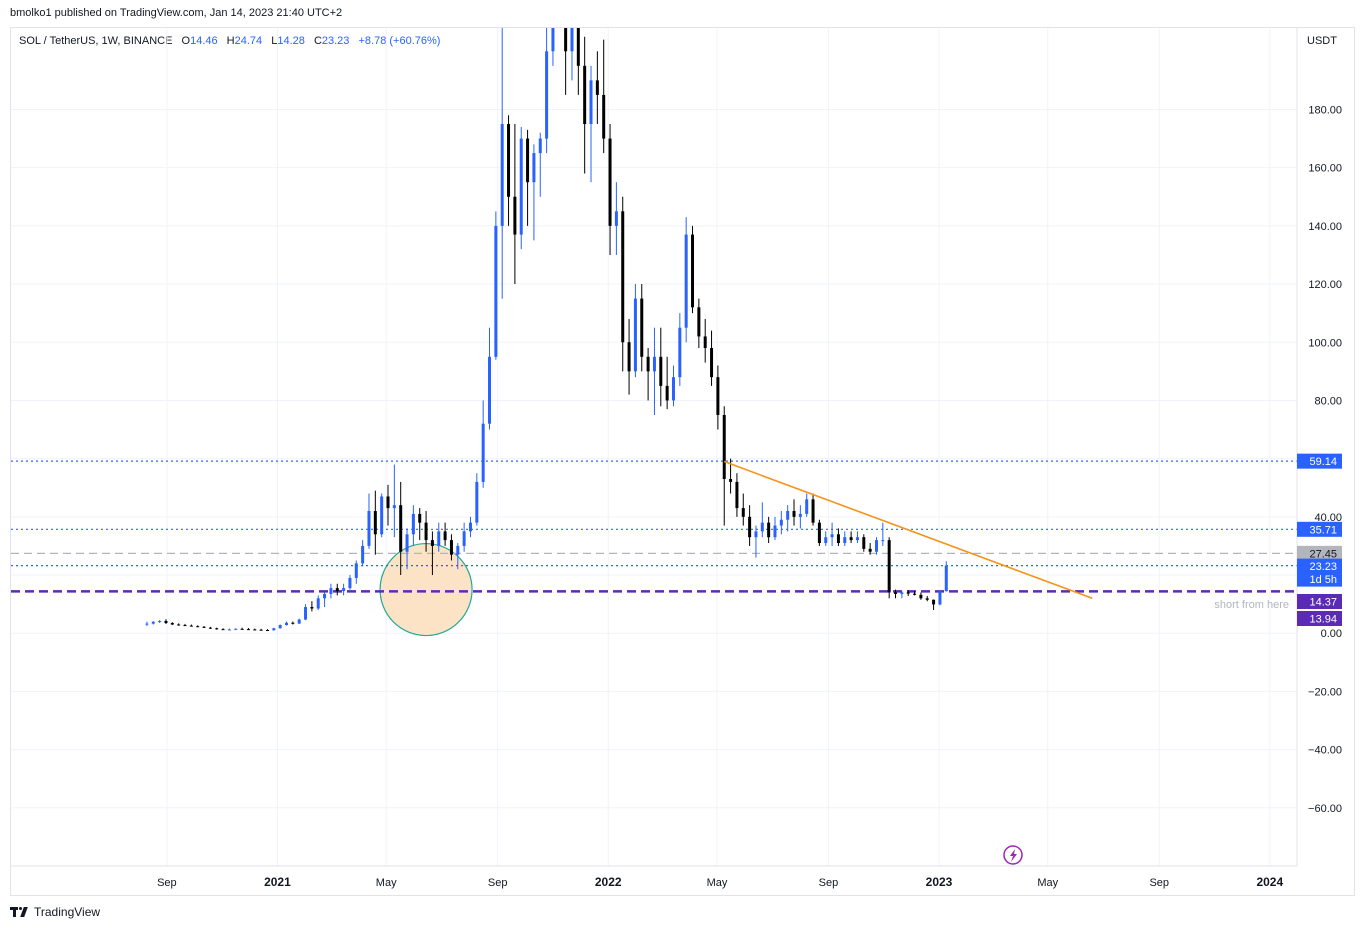 The height and width of the screenshot is (931, 1363). I want to click on x-tick-label: 2023, so click(939, 882).